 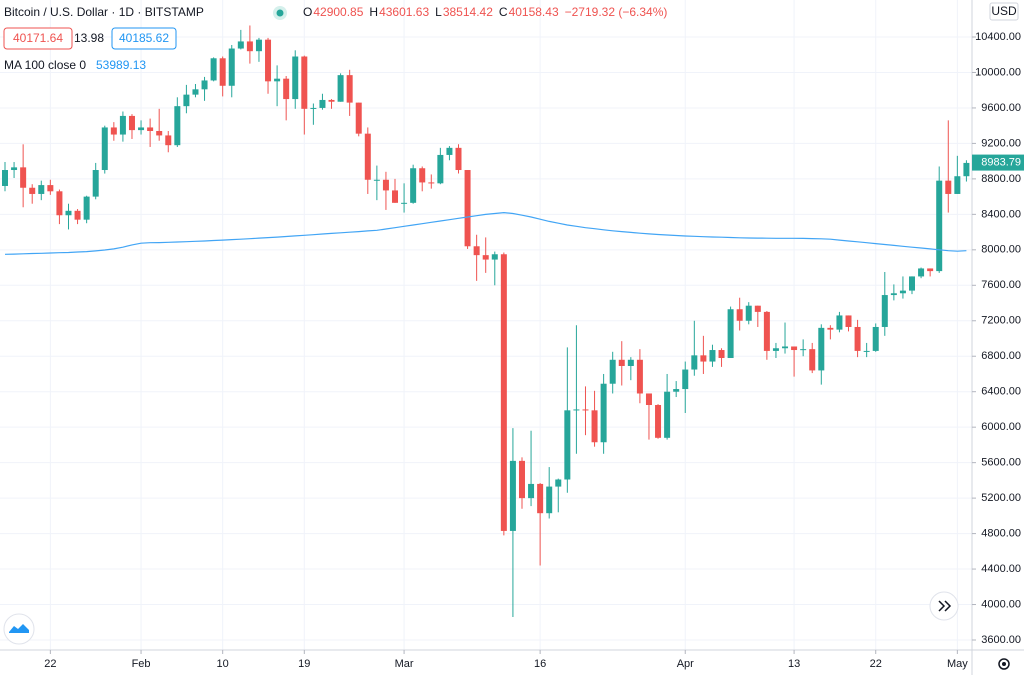 I want to click on ask: 40185.62, so click(x=144, y=38).